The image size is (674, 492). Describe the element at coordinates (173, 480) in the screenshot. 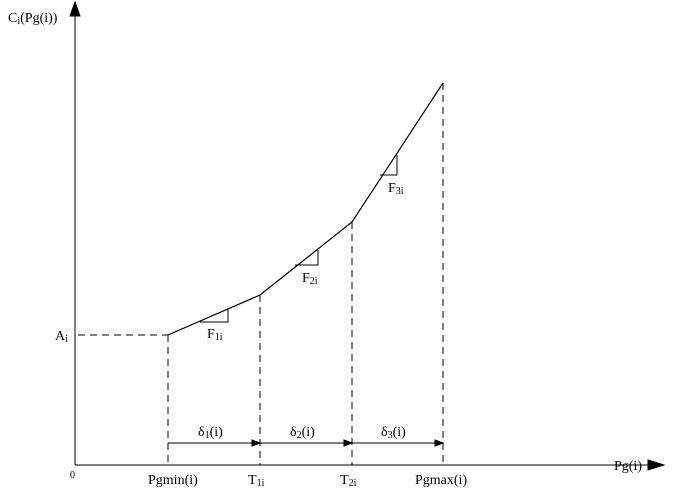

I see `x-tick-label: Pgmin(i)` at that location.